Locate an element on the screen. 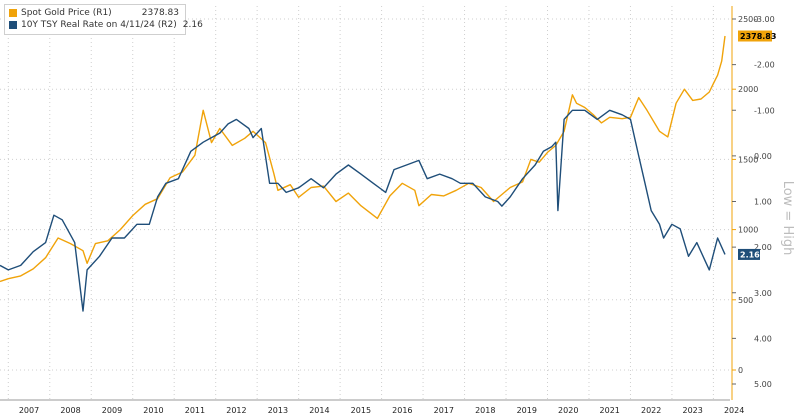  value-tag-gold: 2378.83 is located at coordinates (757, 36).